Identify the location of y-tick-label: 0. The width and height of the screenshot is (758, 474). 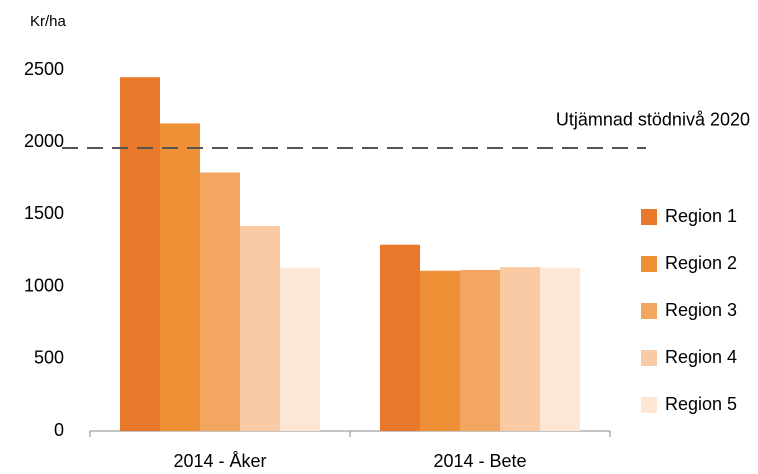
(59, 430).